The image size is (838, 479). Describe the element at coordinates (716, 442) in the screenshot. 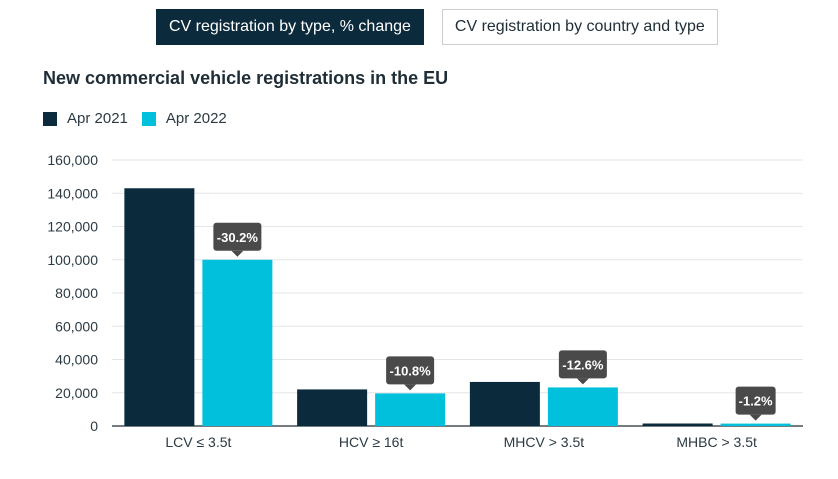

I see `x-tick-label: MHBC > 3.5t` at that location.